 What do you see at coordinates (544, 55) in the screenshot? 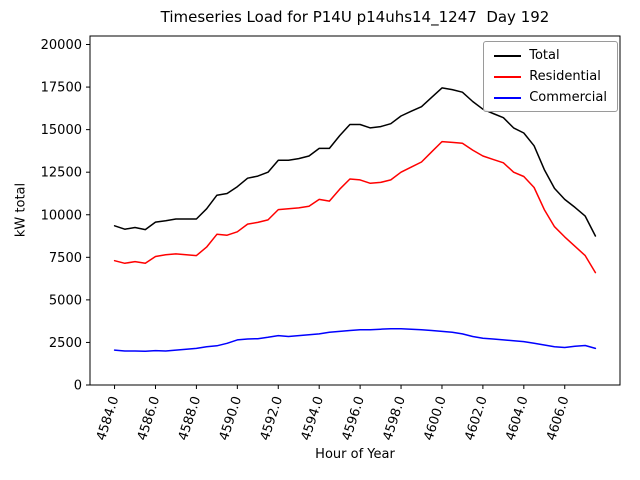
I see `legend-label: Total` at bounding box center [544, 55].